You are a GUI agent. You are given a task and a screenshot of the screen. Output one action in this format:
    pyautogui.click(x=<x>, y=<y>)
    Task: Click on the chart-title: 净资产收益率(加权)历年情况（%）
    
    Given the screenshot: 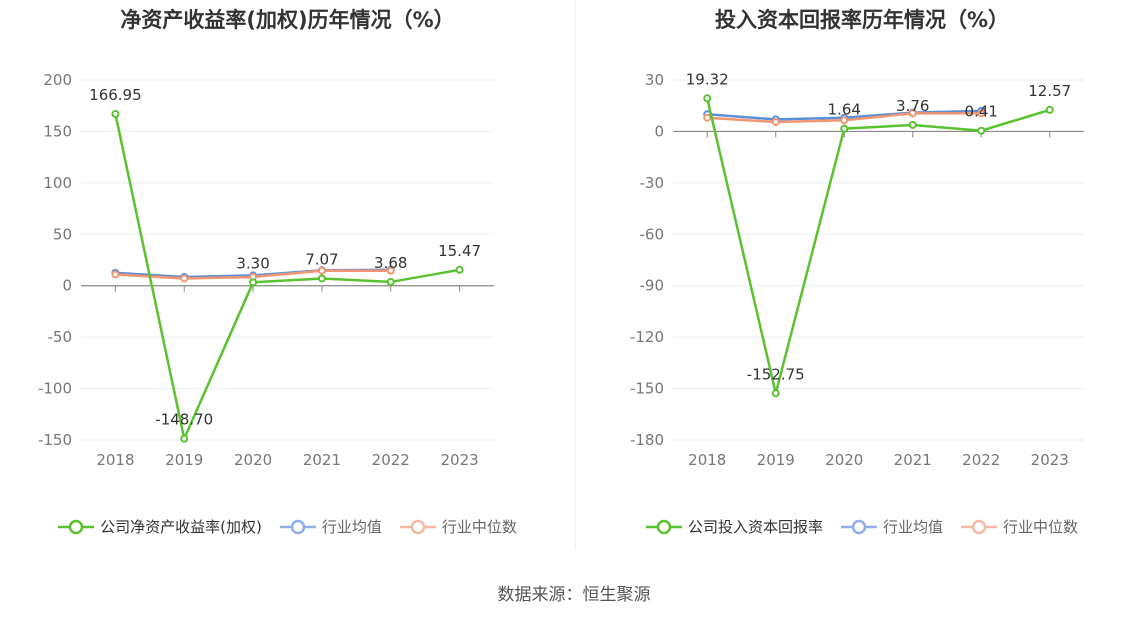 What is the action you would take?
    pyautogui.click(x=287, y=20)
    